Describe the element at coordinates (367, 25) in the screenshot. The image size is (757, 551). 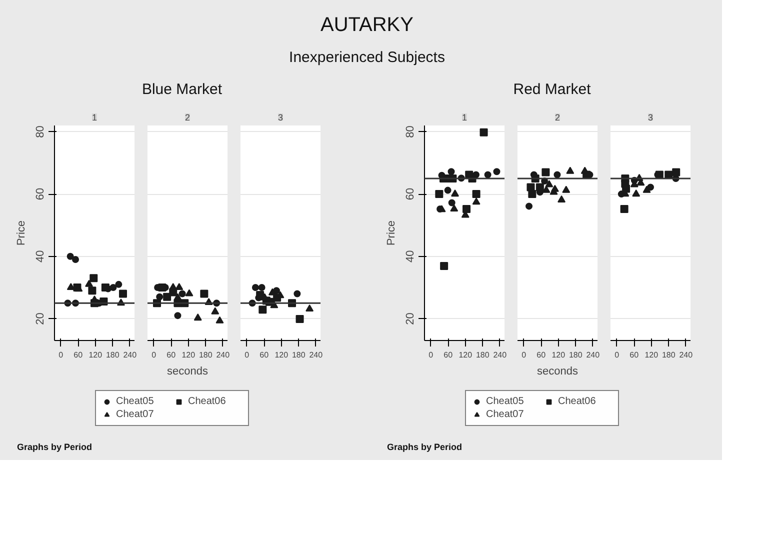
I see `text: AUTARKY` at that location.